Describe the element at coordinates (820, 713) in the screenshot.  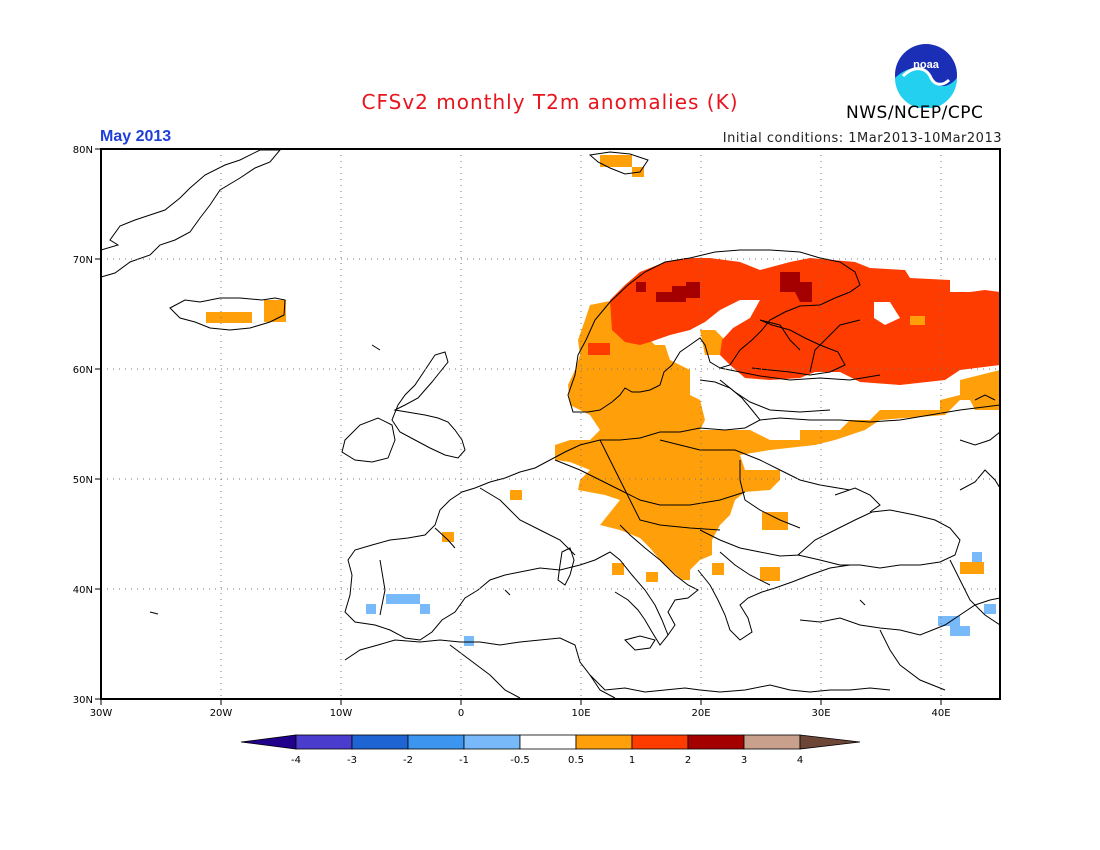
I see `lon-label: 30E` at that location.